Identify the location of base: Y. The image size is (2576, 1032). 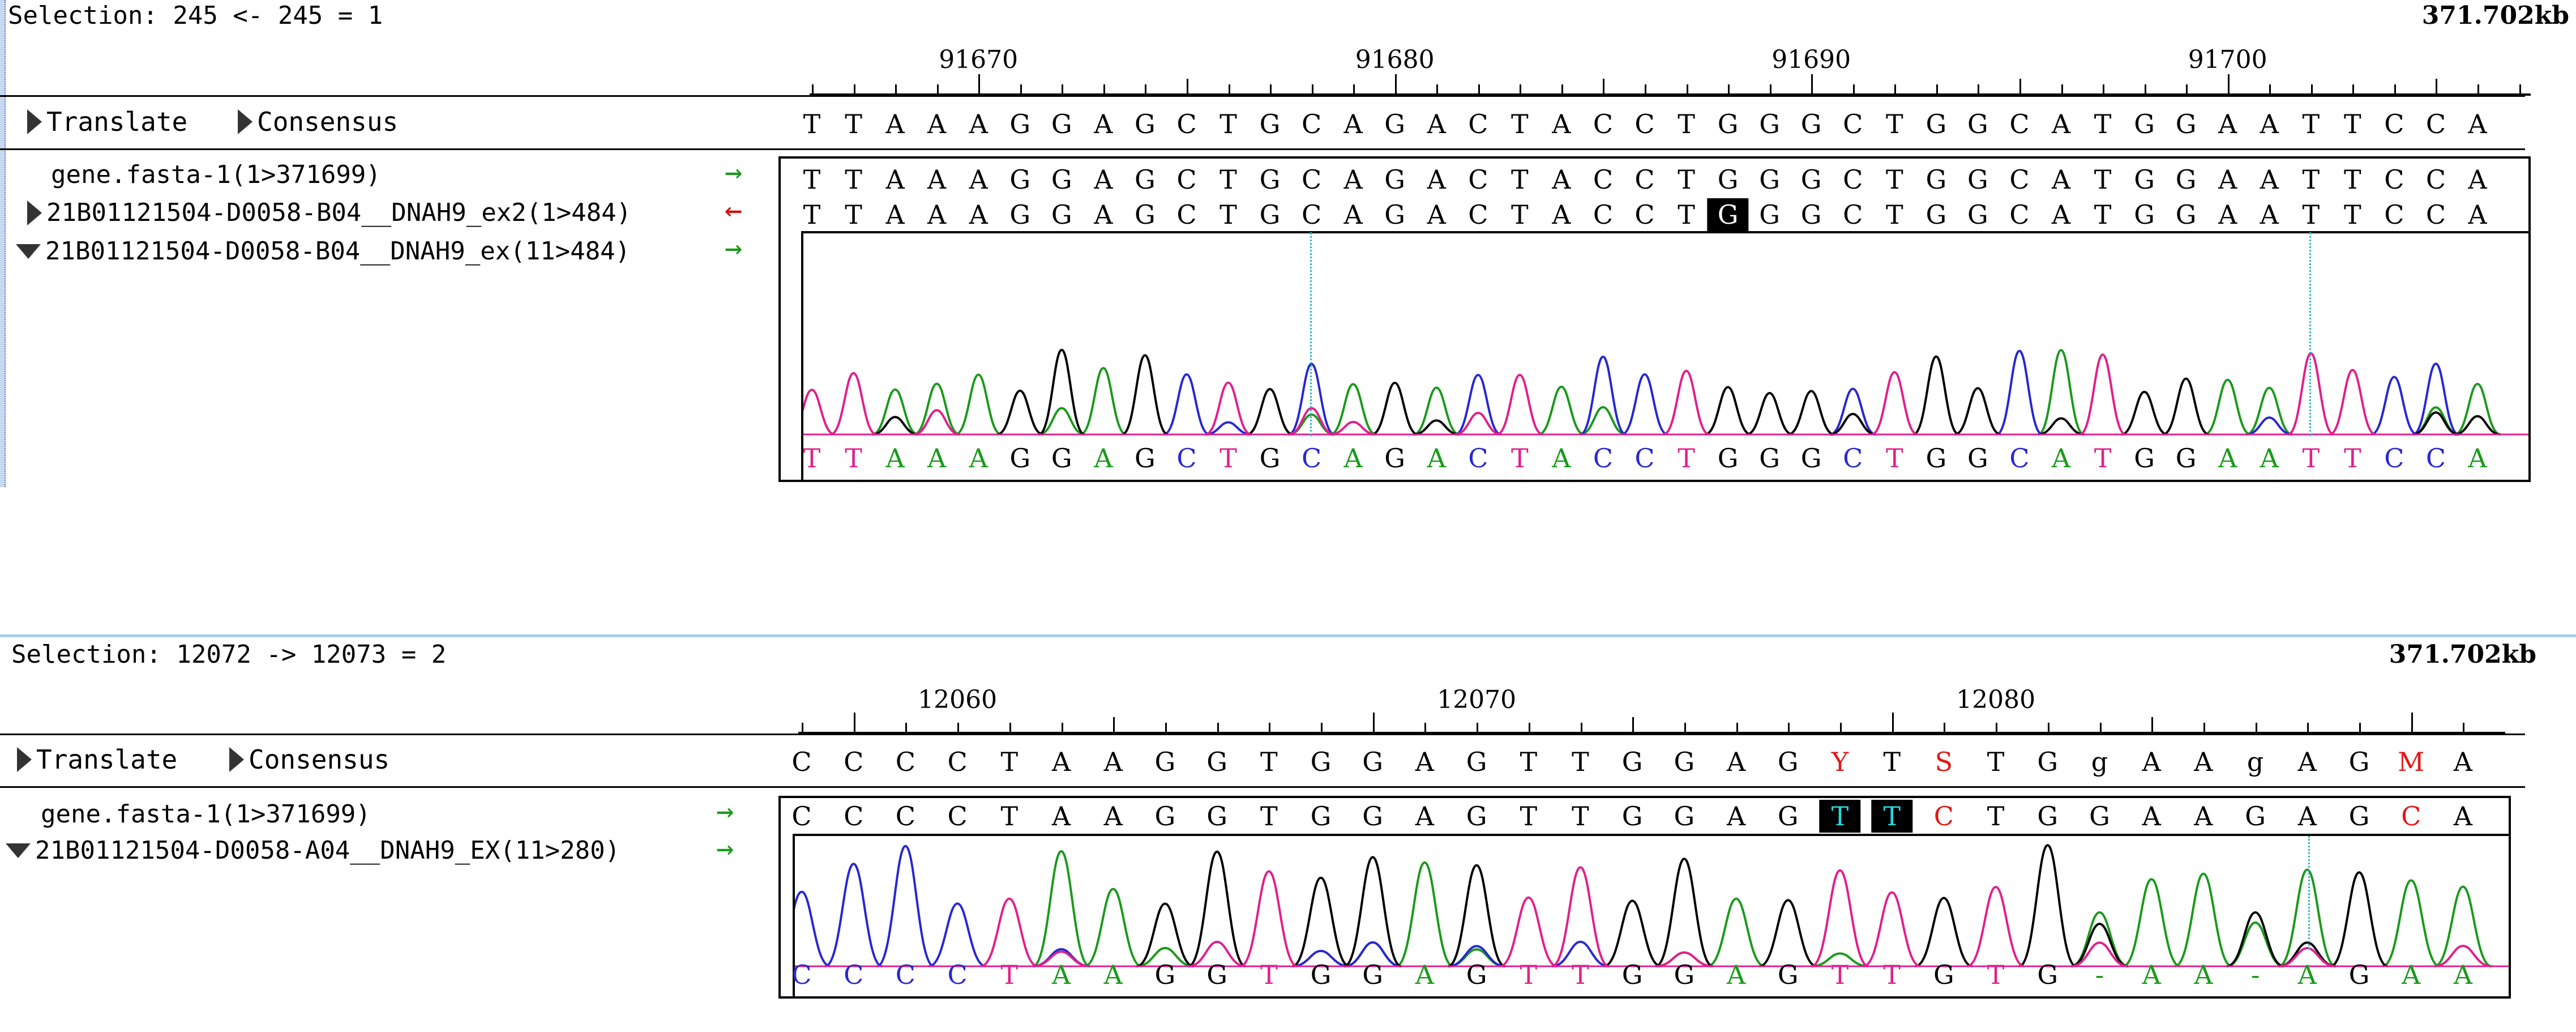
(1839, 761).